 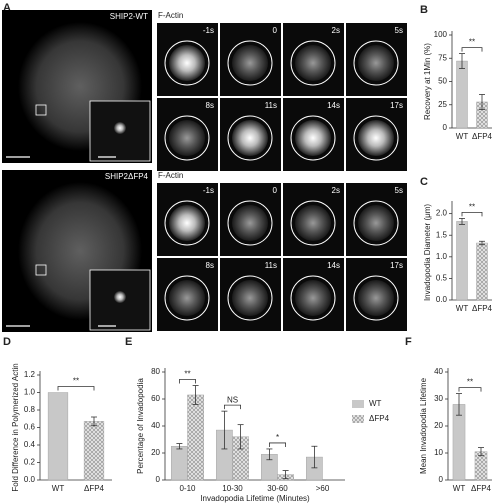 What do you see at coordinates (442, 81) in the screenshot?
I see `y-tick-label: 50` at bounding box center [442, 81].